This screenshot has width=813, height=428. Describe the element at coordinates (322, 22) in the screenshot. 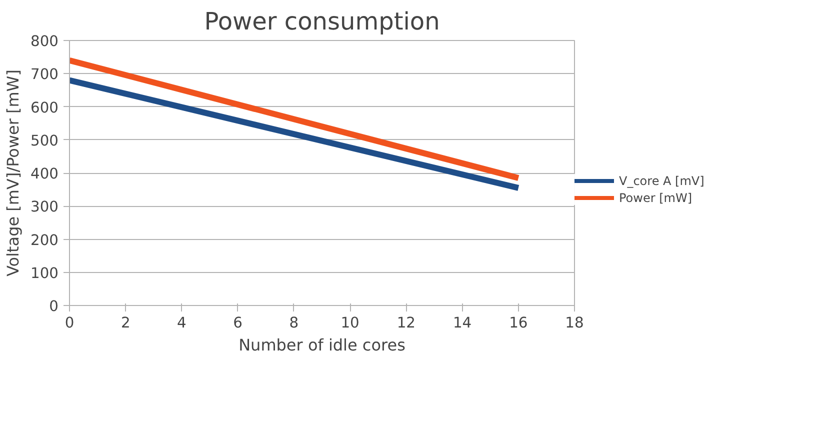

I see `chart-title: Power consumption` at that location.